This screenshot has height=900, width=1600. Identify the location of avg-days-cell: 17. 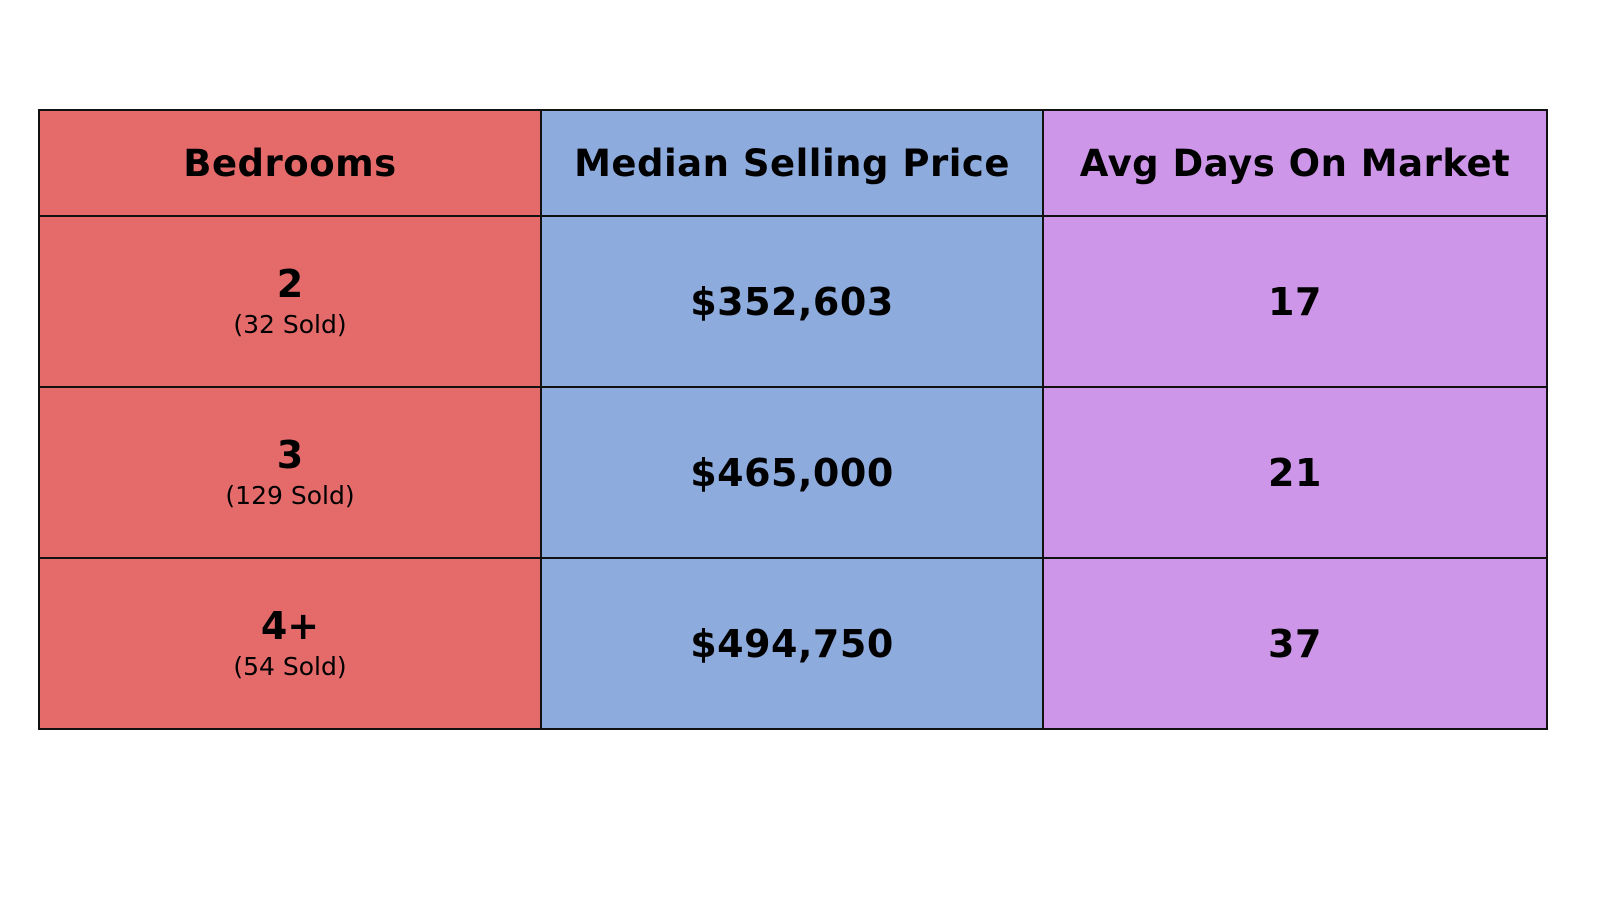
(1295, 301).